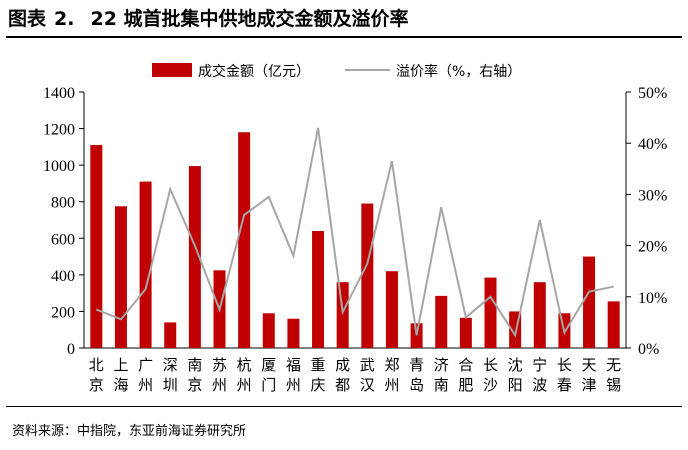 The height and width of the screenshot is (450, 688). Describe the element at coordinates (416, 335) in the screenshot. I see `bar-青岛` at that location.